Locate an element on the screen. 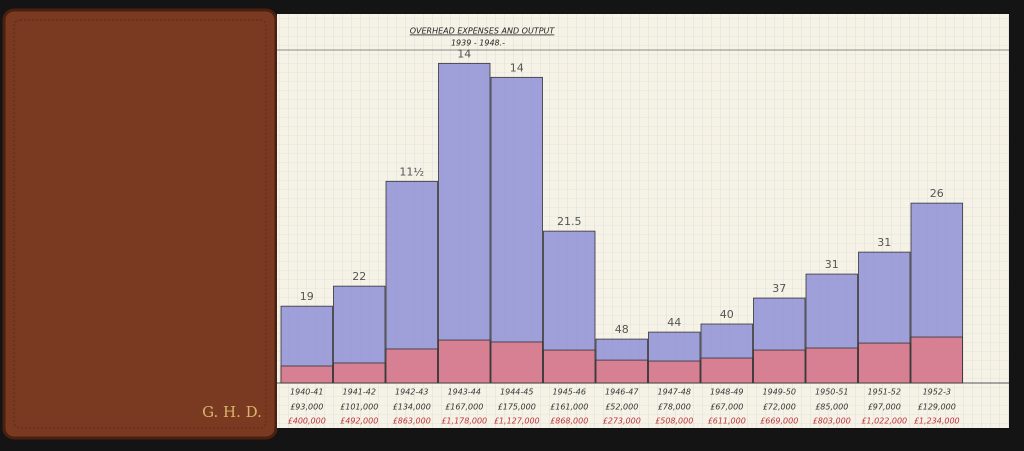 This screenshot has width=1024, height=451. bar-top-label: 21.5 is located at coordinates (569, 221).